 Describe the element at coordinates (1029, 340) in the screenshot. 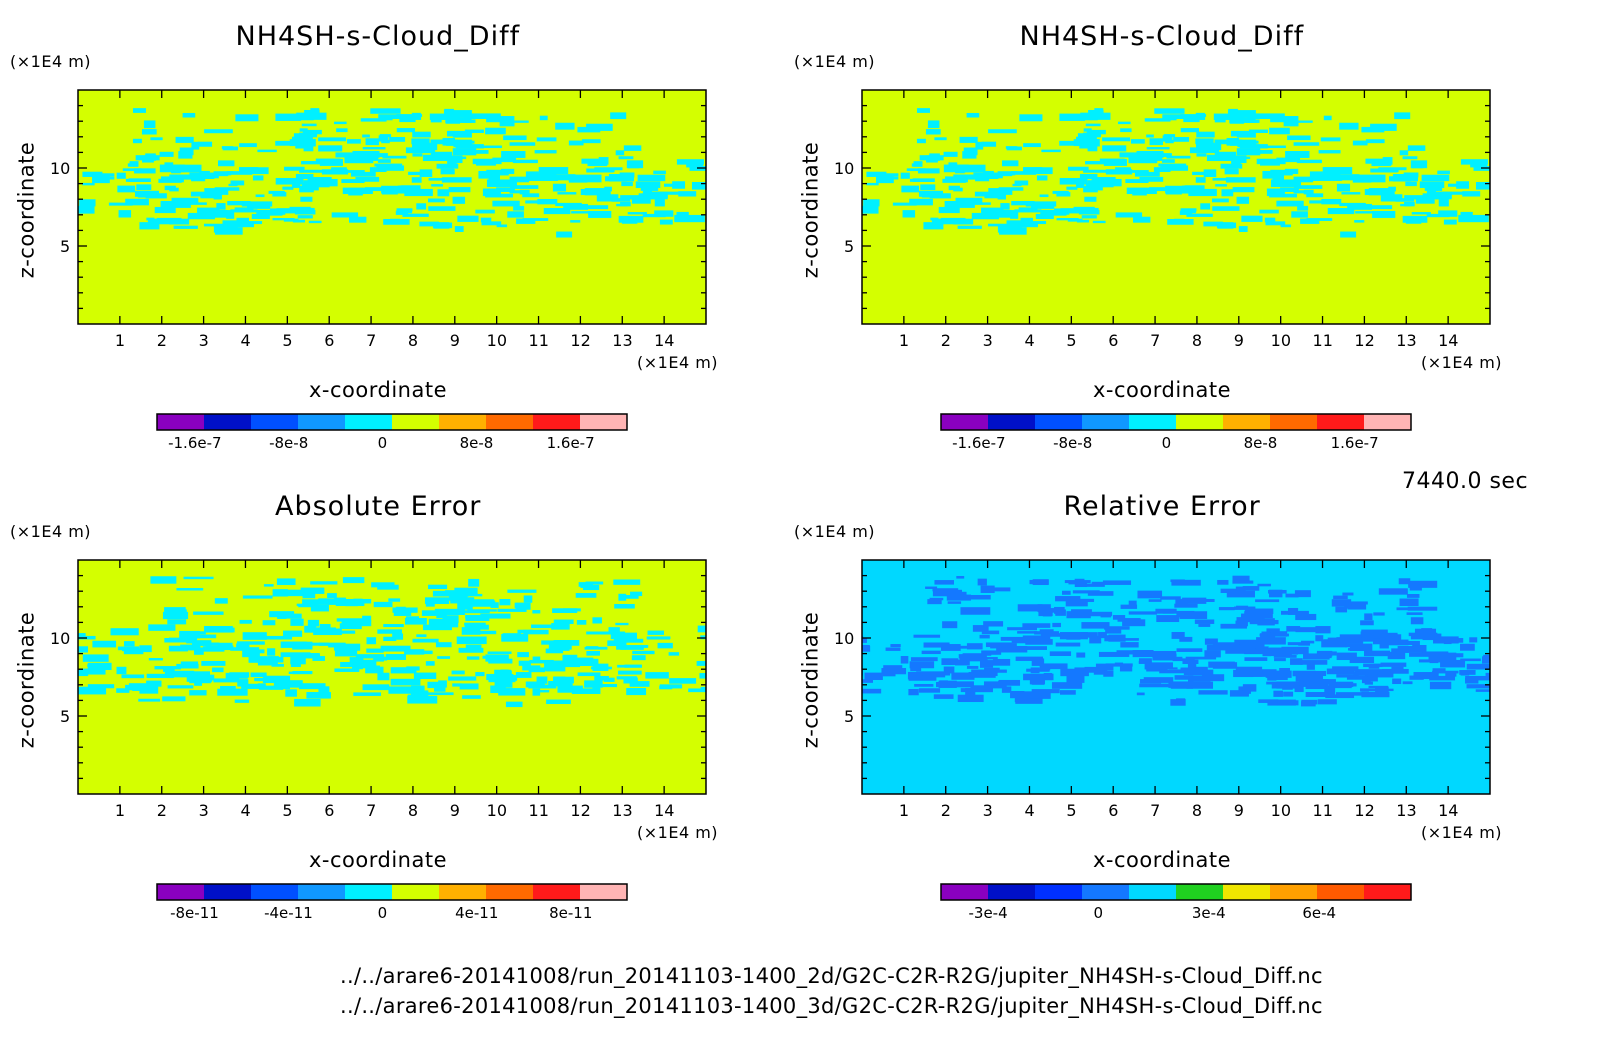

I see `x-tick-label: 4` at that location.